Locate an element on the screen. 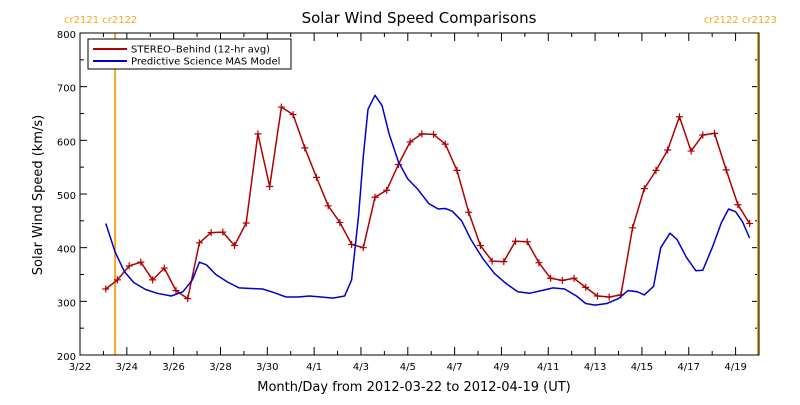  x-tick-label: 3/24 is located at coordinates (127, 367).